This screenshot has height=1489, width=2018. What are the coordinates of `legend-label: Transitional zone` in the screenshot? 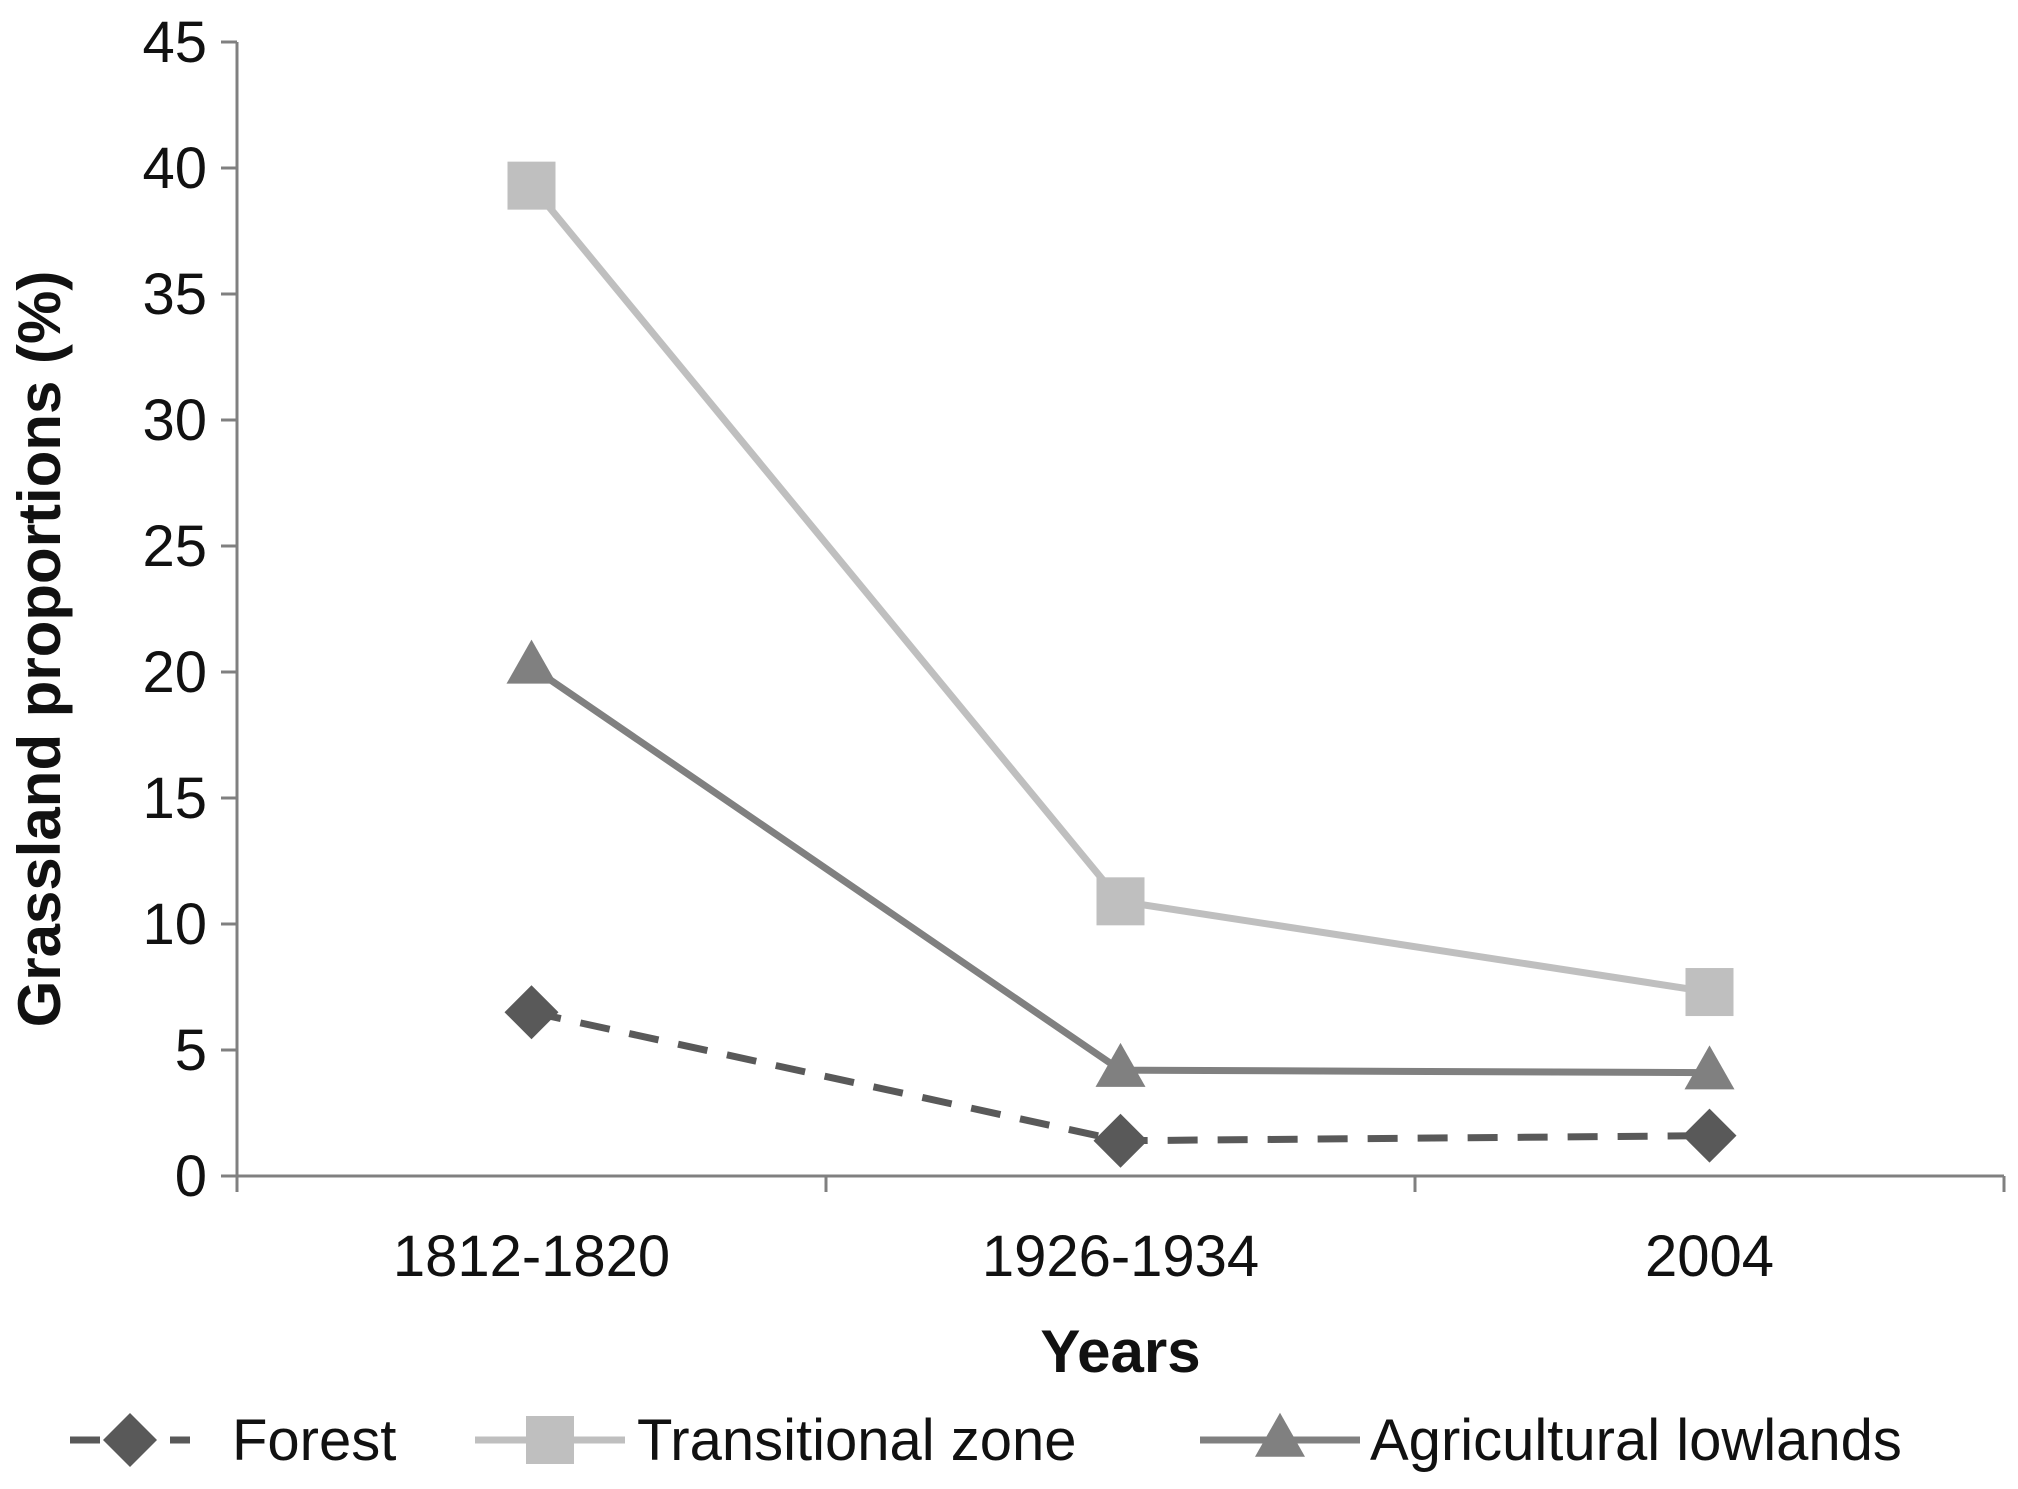 It's located at (857, 1440).